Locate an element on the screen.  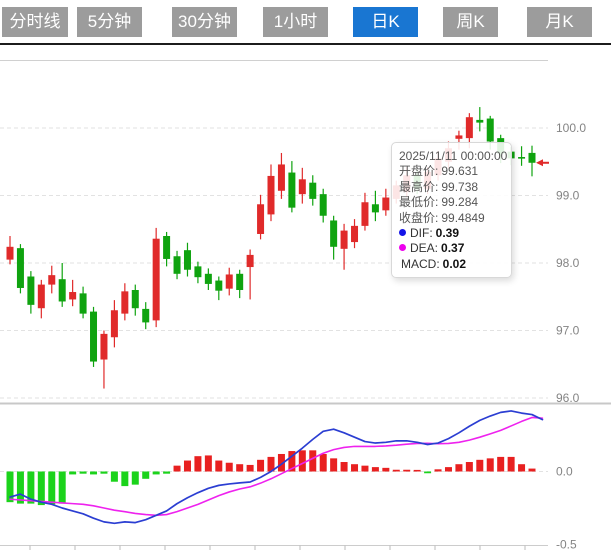
high-label: 最高价: is located at coordinates (419, 186).